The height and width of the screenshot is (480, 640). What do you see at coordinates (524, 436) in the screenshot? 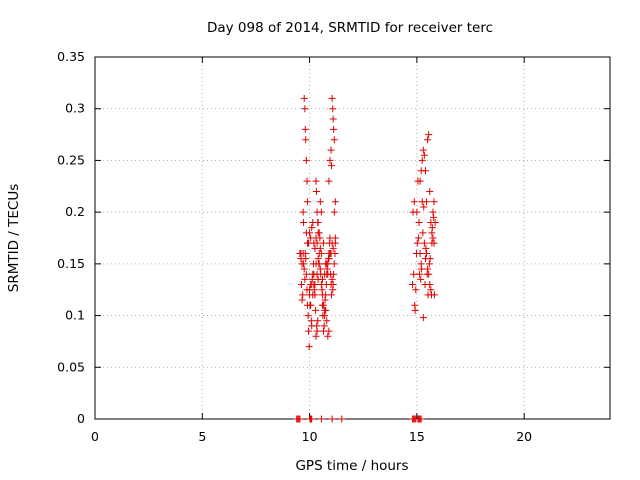
I see `x-tick-label: 20` at bounding box center [524, 436].